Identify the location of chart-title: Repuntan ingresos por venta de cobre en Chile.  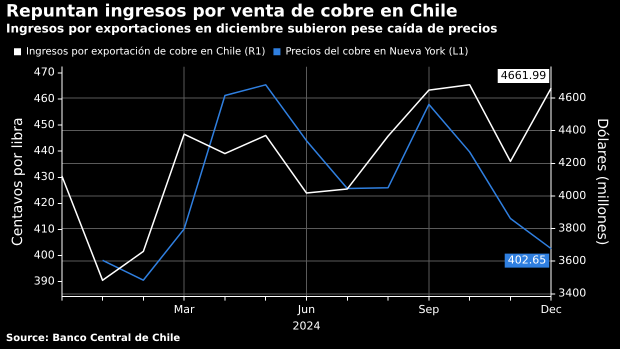
(232, 12).